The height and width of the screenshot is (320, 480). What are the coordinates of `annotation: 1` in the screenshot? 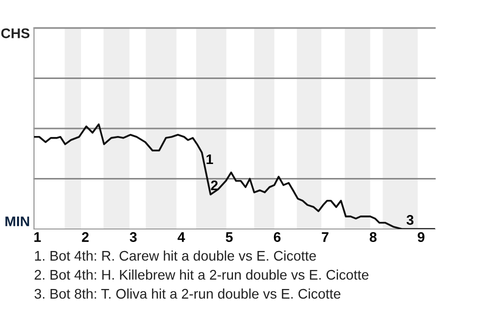 It's located at (210, 159).